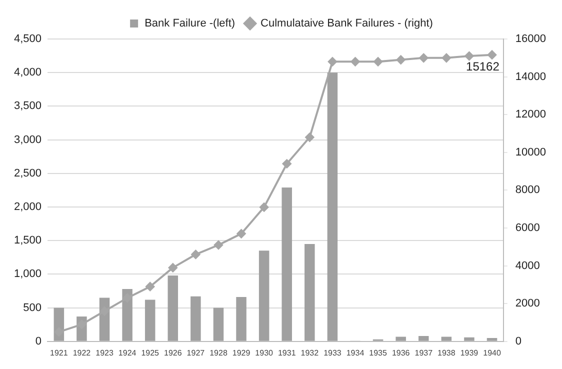 The height and width of the screenshot is (369, 562). What do you see at coordinates (310, 353) in the screenshot?
I see `x-tick-label: 1932` at bounding box center [310, 353].